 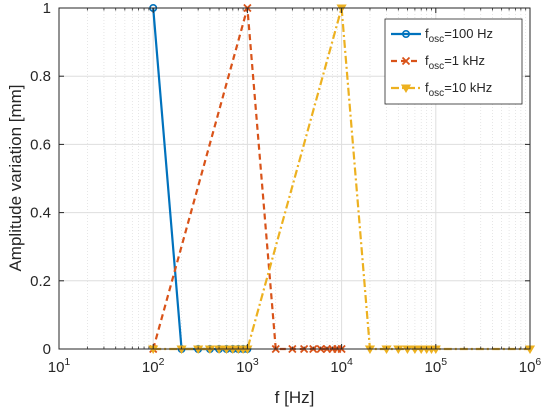 What do you see at coordinates (15, 177) in the screenshot?
I see `y-axis-label: Amplitude variation [mm]` at bounding box center [15, 177].